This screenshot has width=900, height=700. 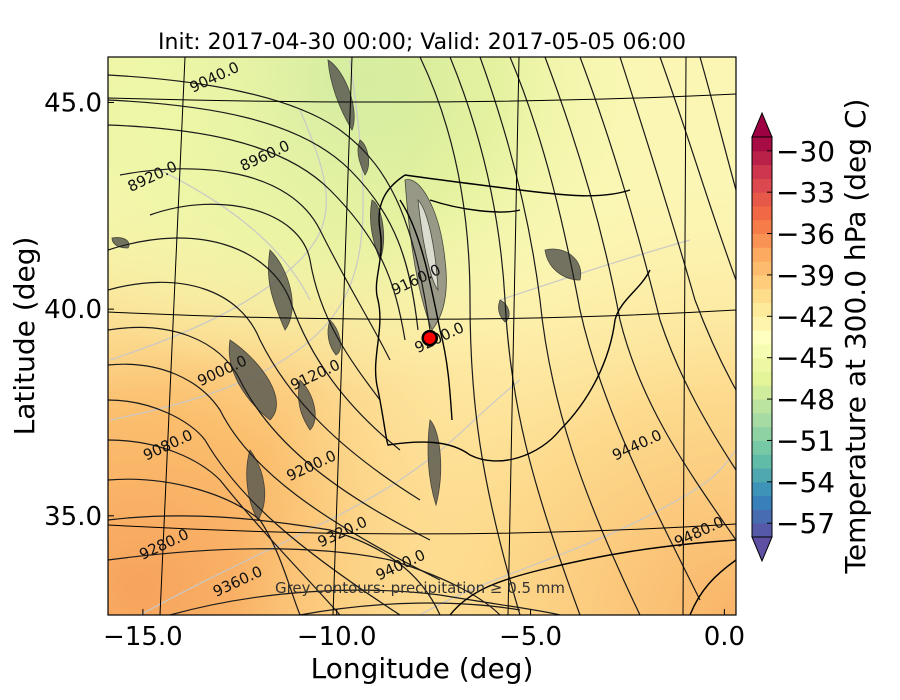 I want to click on x-axis-label: Longitude (deg), so click(x=422, y=668).